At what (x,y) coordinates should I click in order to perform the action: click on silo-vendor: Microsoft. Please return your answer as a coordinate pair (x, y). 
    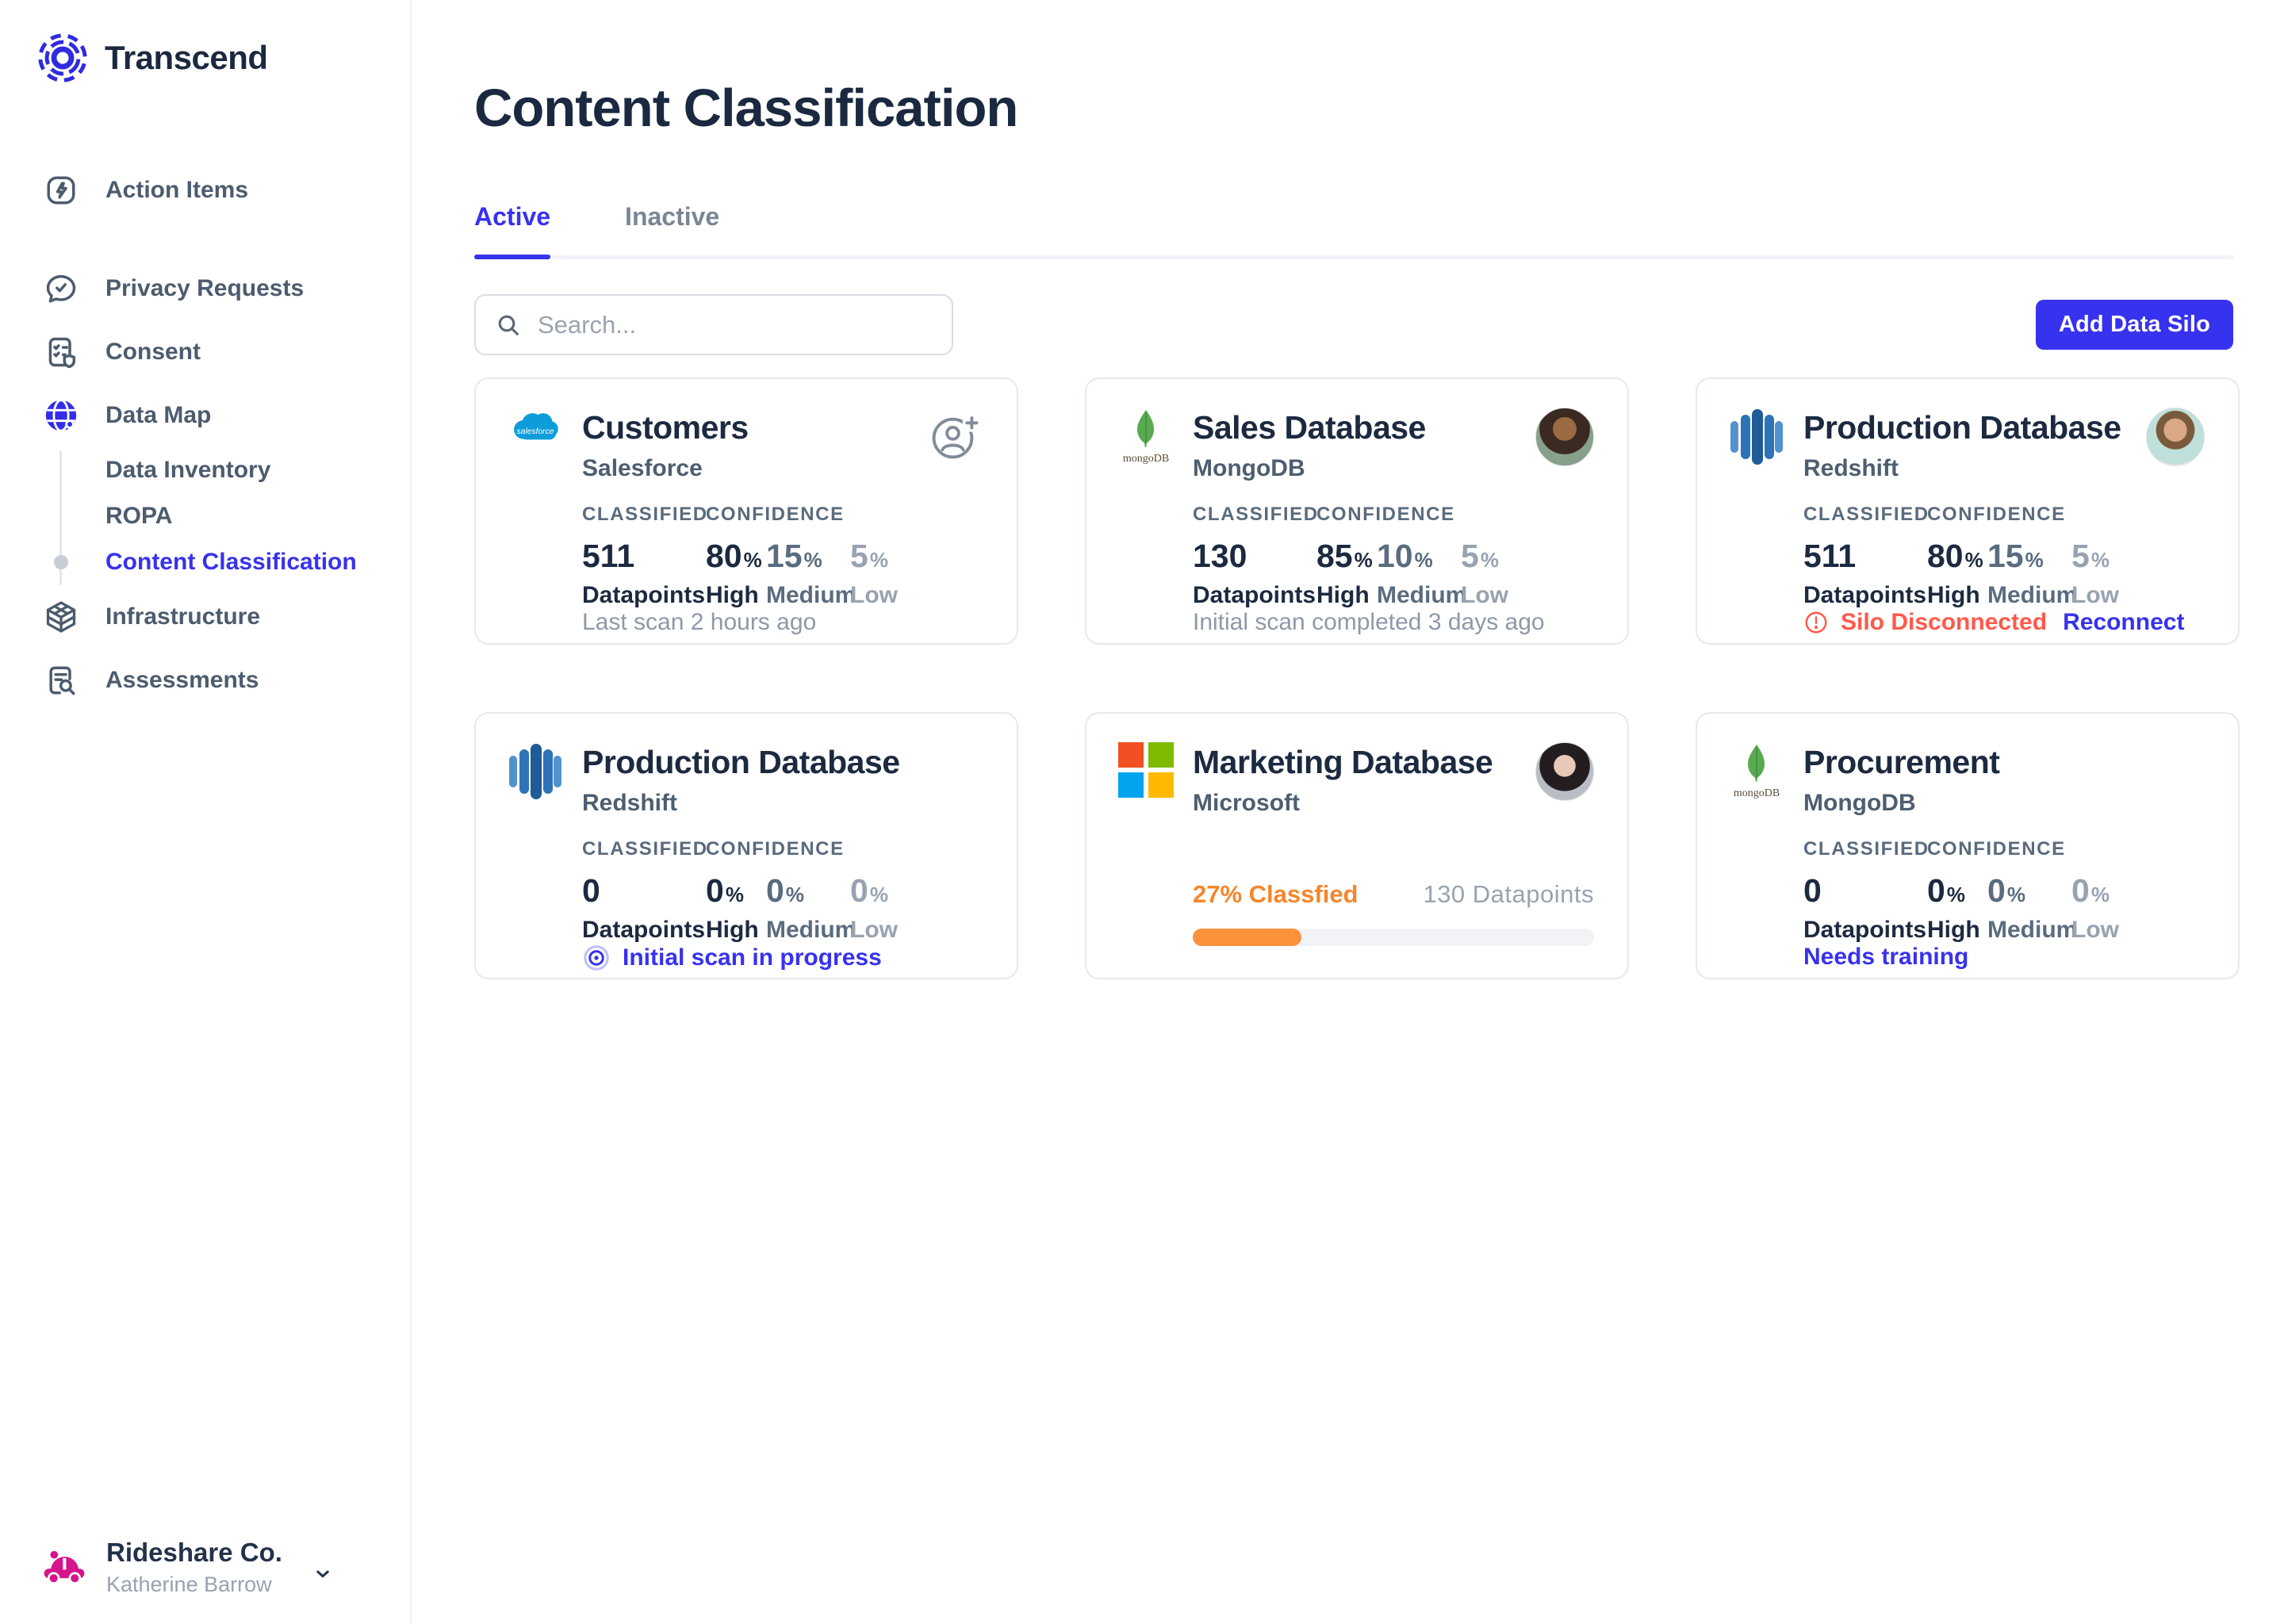
    Looking at the image, I should click on (1246, 803).